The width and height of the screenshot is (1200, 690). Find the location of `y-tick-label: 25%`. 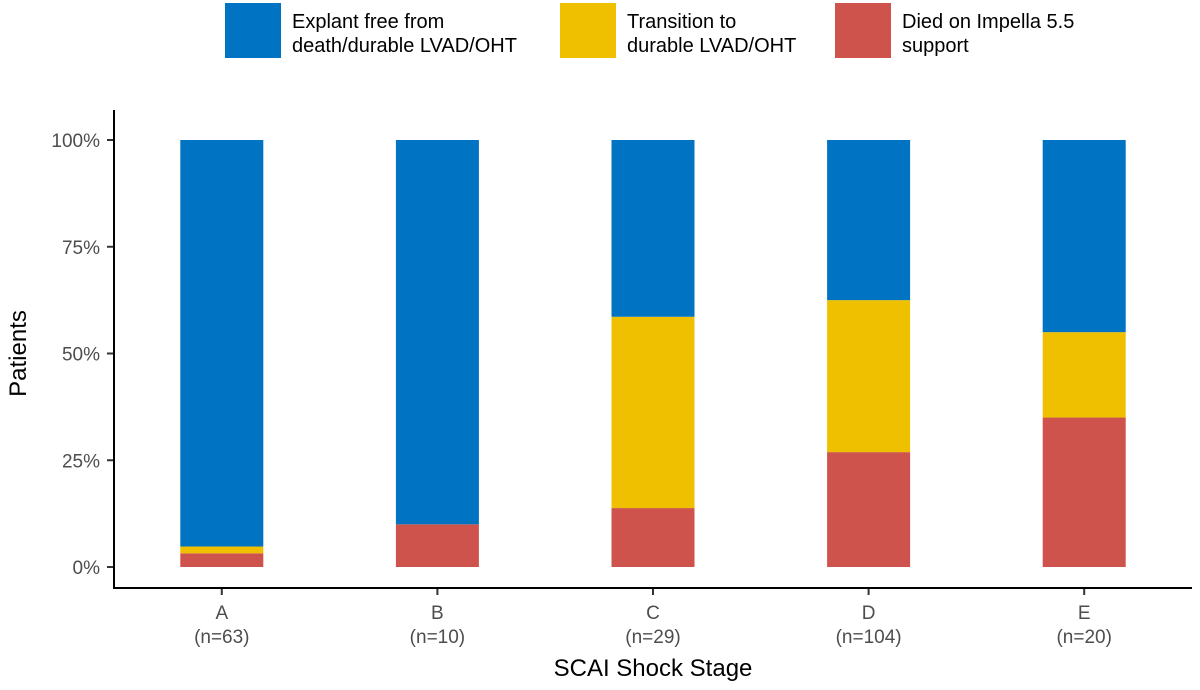

y-tick-label: 25% is located at coordinates (81, 461).